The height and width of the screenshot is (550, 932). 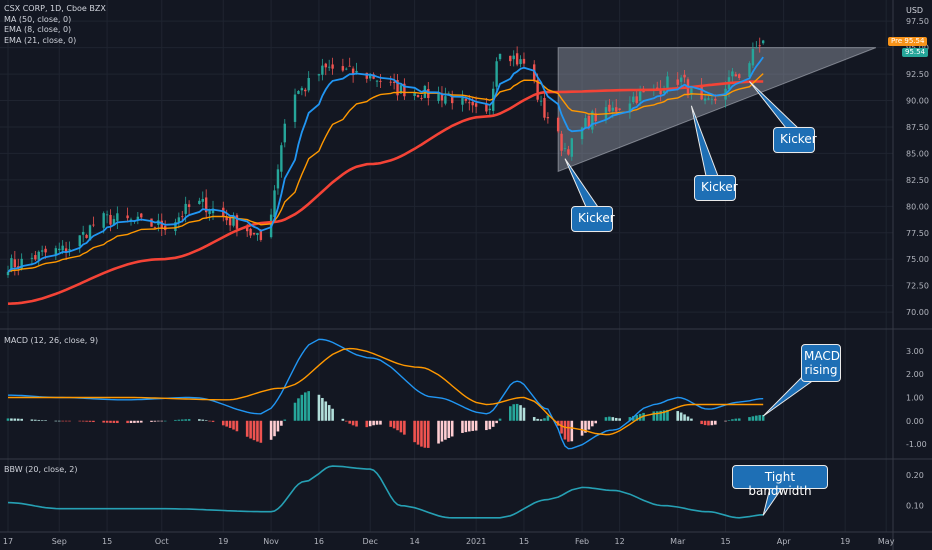 I want to click on bbw-pane, so click(x=385, y=492).